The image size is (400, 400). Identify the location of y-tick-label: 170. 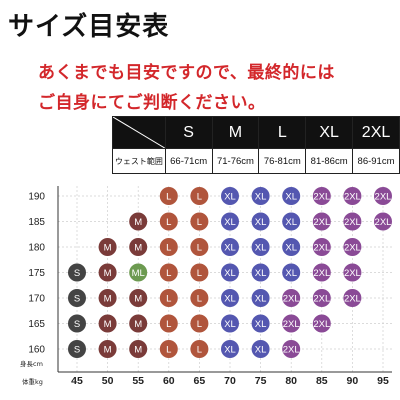
(36, 299).